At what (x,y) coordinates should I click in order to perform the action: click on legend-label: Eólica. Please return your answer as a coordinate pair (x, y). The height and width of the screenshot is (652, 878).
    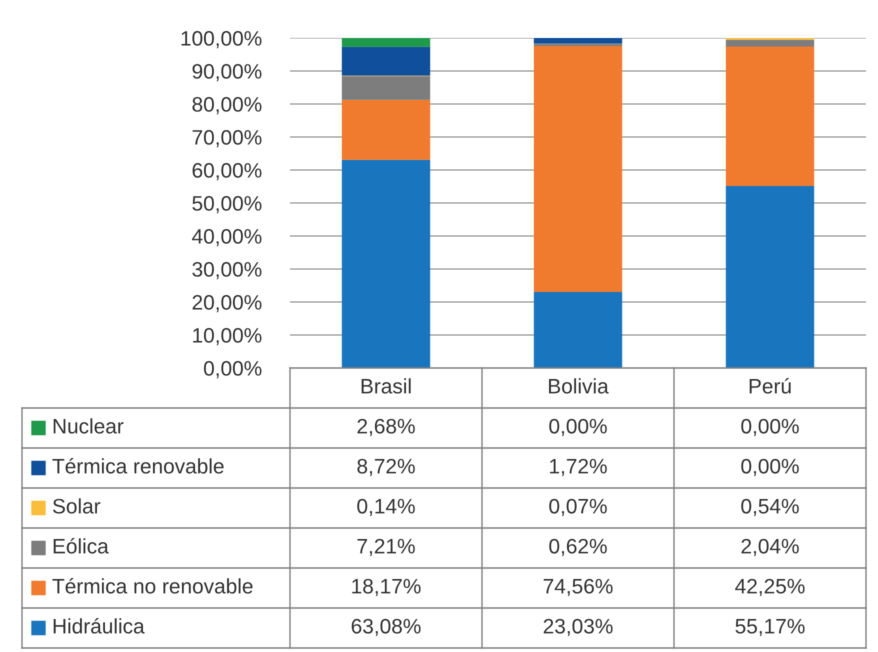
    Looking at the image, I should click on (81, 546).